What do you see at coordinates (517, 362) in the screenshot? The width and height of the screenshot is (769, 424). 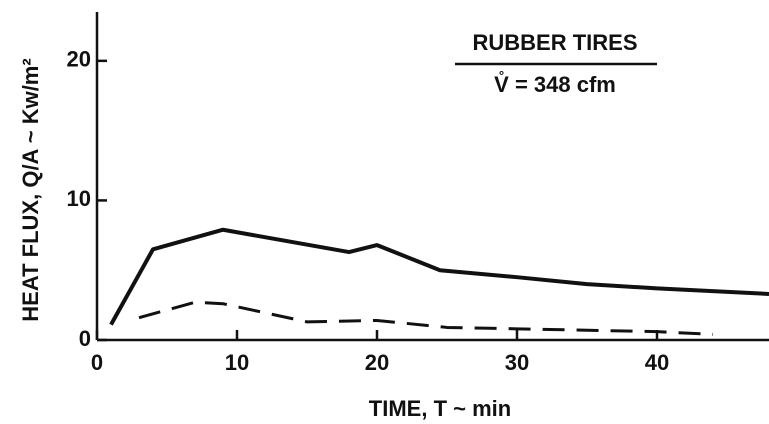 I see `x-tick-label: 30` at bounding box center [517, 362].